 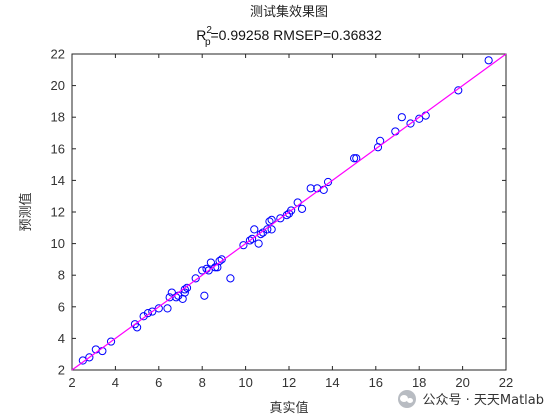 I want to click on chart-subtitle: R2 p=0.99258 RMSEP=0.36832, so click(x=289, y=36).